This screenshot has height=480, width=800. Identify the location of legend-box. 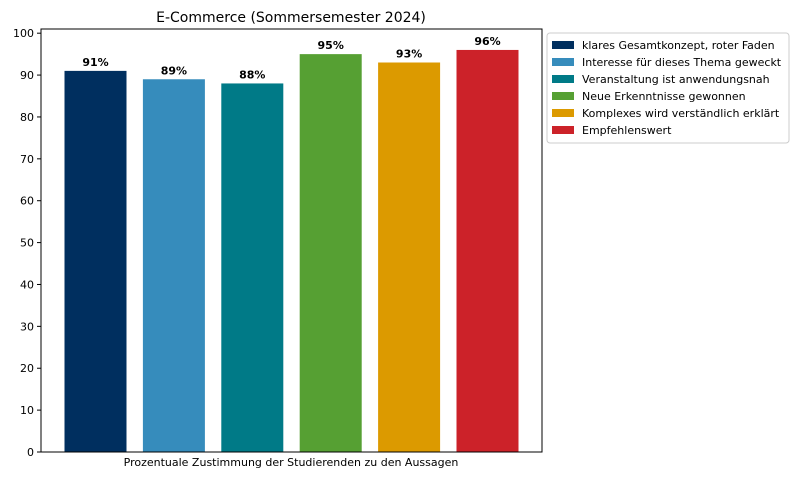
(668, 88).